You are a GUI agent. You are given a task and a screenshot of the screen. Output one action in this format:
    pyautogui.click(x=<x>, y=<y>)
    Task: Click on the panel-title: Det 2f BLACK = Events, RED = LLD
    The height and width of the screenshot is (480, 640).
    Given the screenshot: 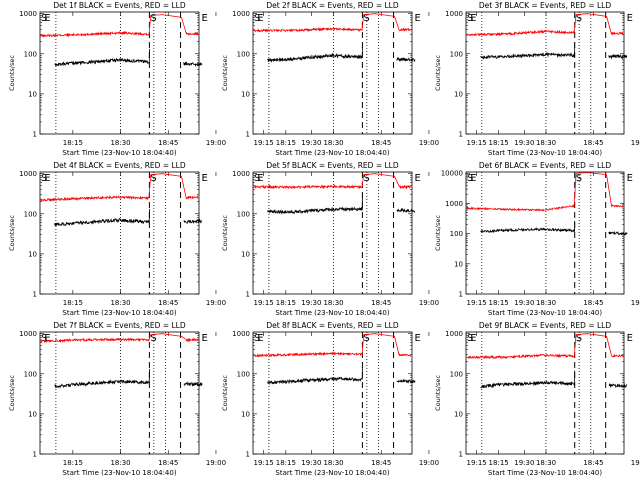 What is the action you would take?
    pyautogui.click(x=332, y=5)
    